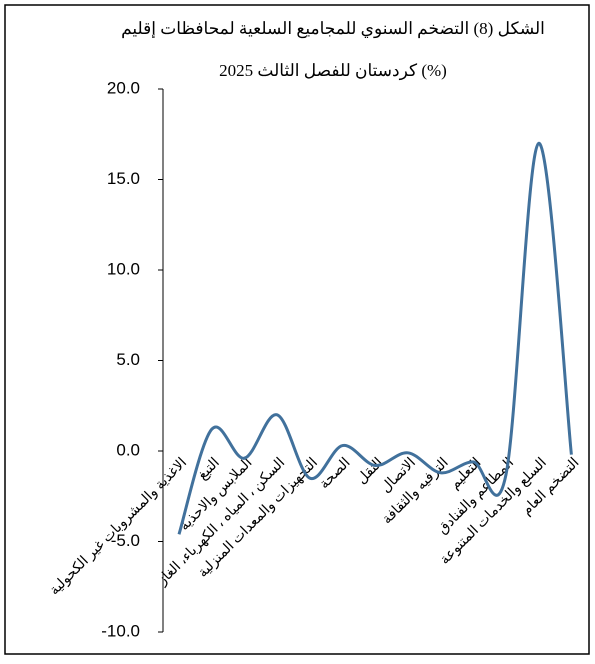 This screenshot has width=595, height=664. What do you see at coordinates (128, 359) in the screenshot?
I see `y-tick-label: 5.0` at bounding box center [128, 359].